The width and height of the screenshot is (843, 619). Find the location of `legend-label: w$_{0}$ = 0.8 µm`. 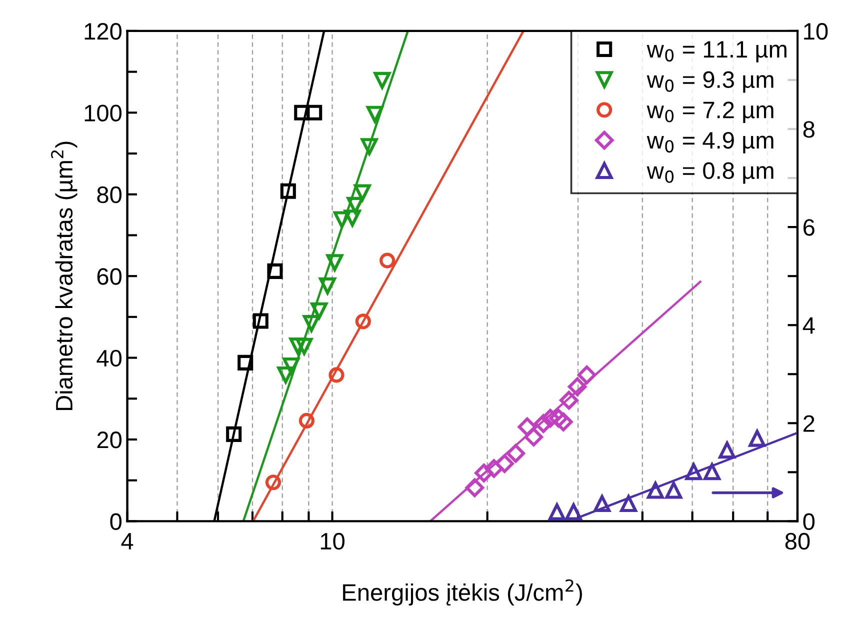

legend-label: w$_{0}$ = 0.8 µm is located at coordinates (710, 173).